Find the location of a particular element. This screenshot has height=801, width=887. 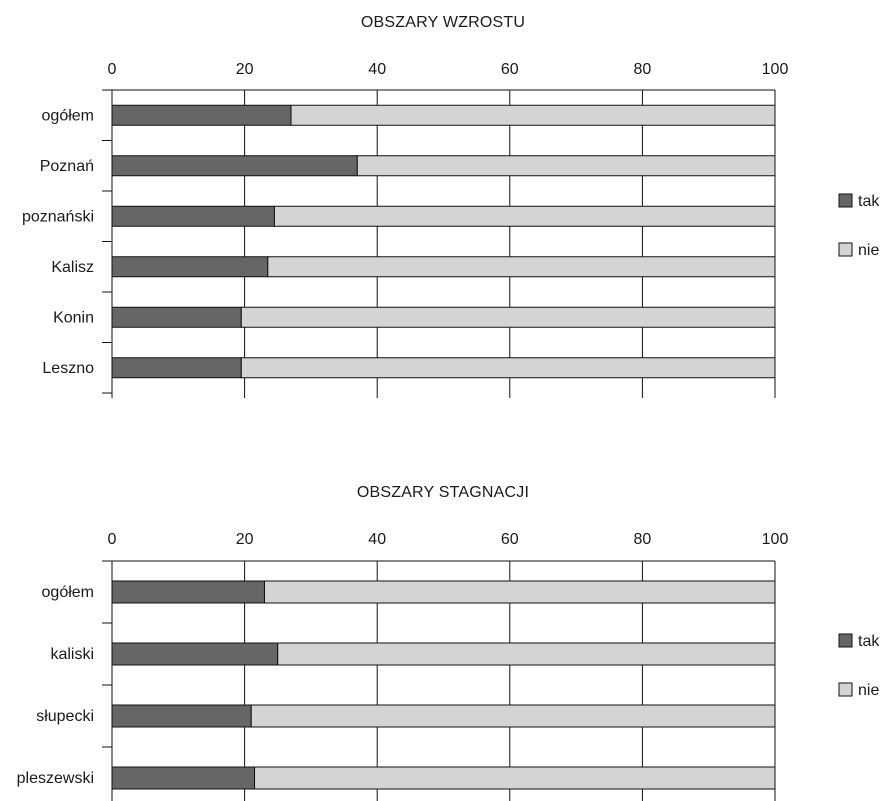

category-label: poznański is located at coordinates (58, 216).